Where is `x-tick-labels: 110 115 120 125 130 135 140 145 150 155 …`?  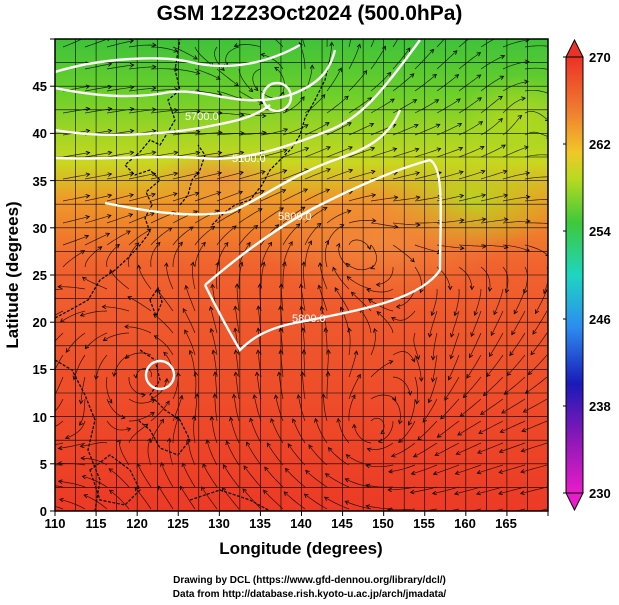
x-tick-labels: 110 115 120 125 130 135 140 145 150 155 … is located at coordinates (281, 523).